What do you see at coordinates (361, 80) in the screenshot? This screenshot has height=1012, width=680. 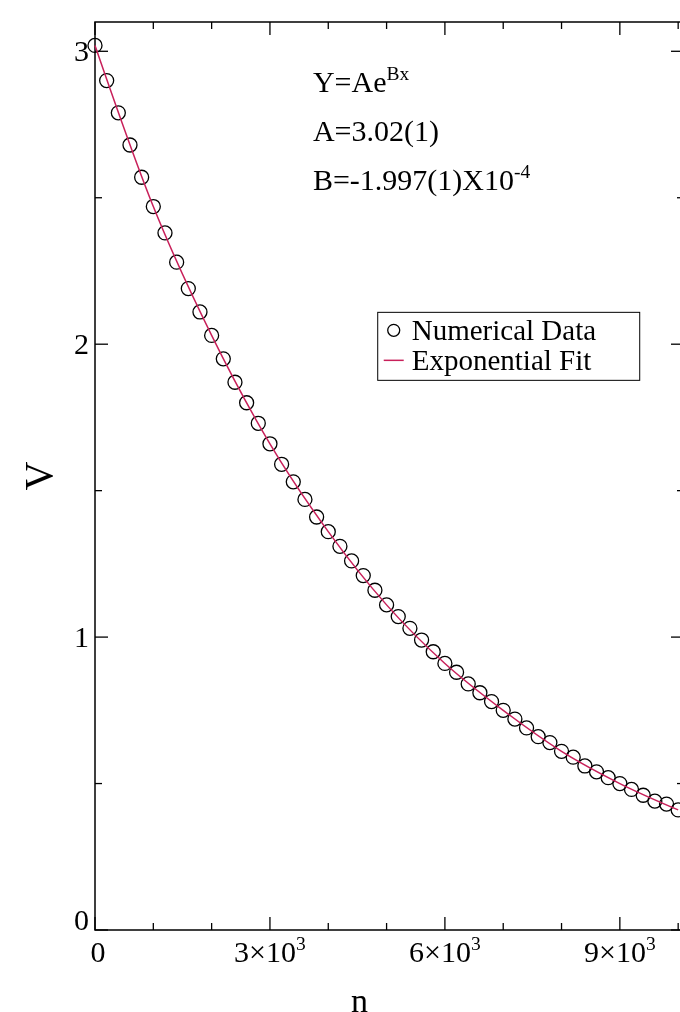 I see `annotation: Y=Ae$^{Bx}$` at bounding box center [361, 80].